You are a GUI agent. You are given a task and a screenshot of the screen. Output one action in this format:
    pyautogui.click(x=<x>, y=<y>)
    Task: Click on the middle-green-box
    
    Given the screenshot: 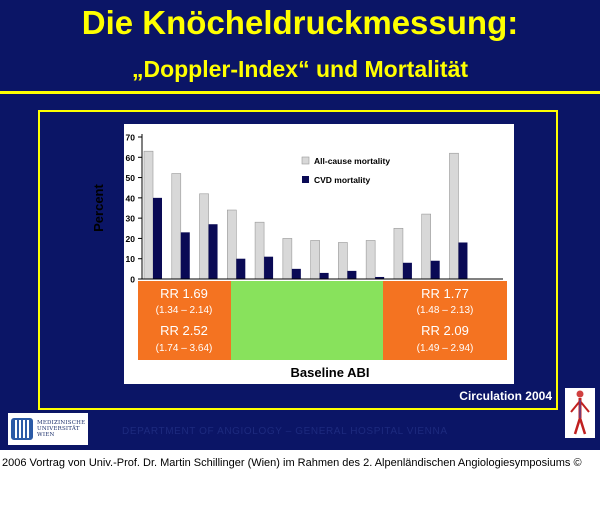 What is the action you would take?
    pyautogui.click(x=307, y=320)
    